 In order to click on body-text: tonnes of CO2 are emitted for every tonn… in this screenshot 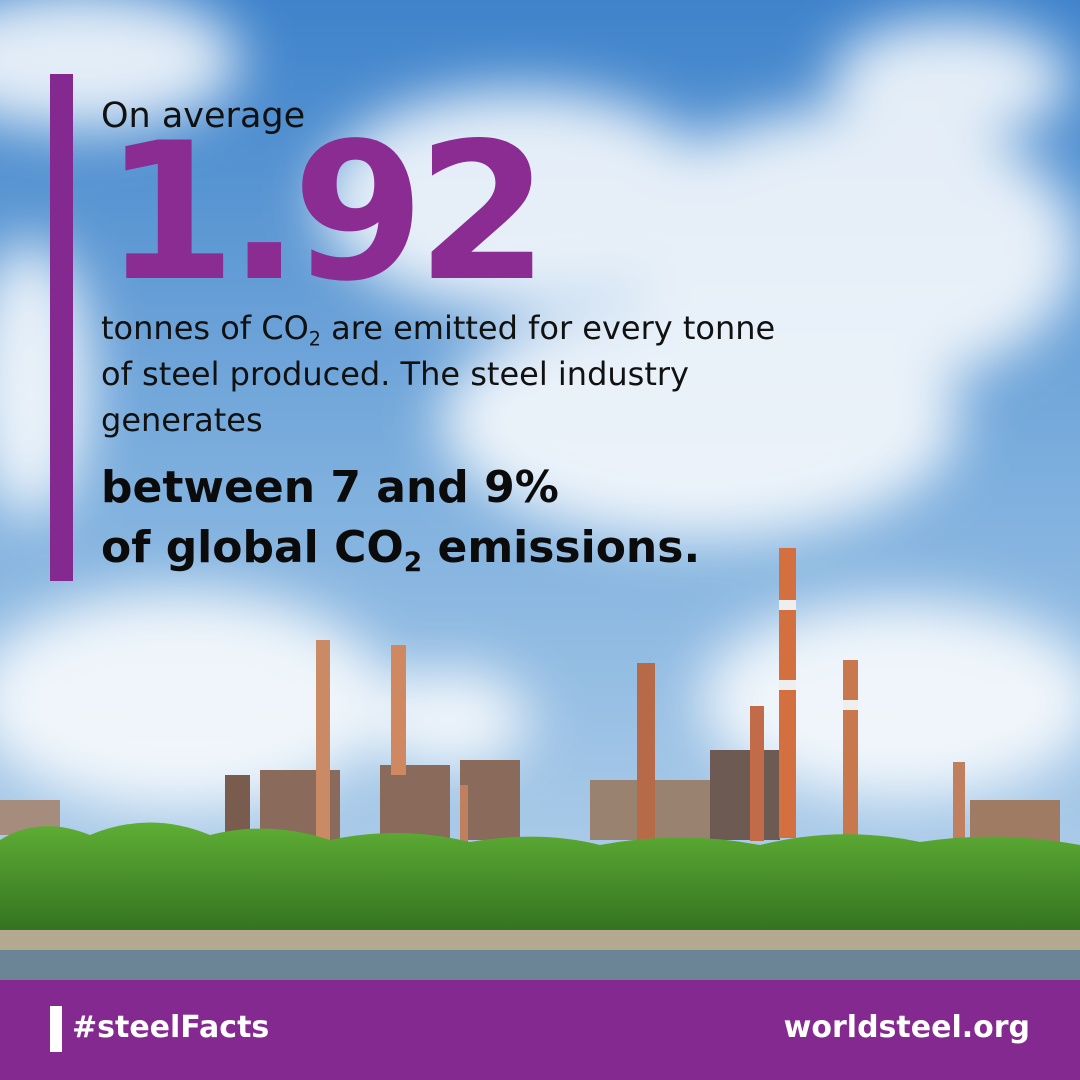, I will do `click(438, 374)`.